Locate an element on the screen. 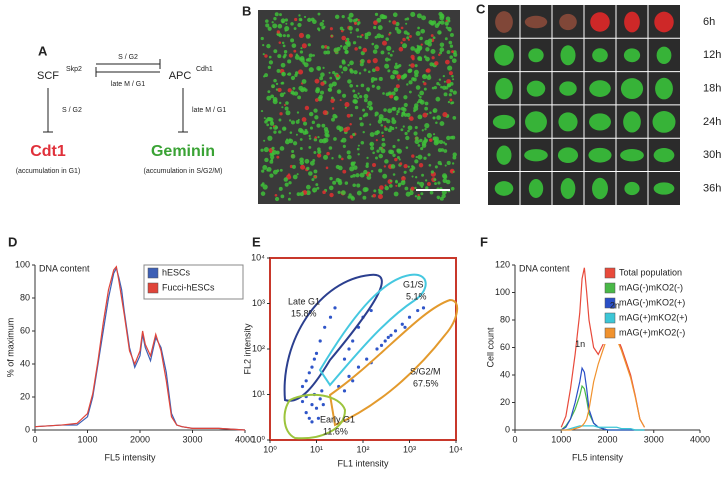 The height and width of the screenshot is (484, 726). y-tick-label: 60 is located at coordinates (505, 347).